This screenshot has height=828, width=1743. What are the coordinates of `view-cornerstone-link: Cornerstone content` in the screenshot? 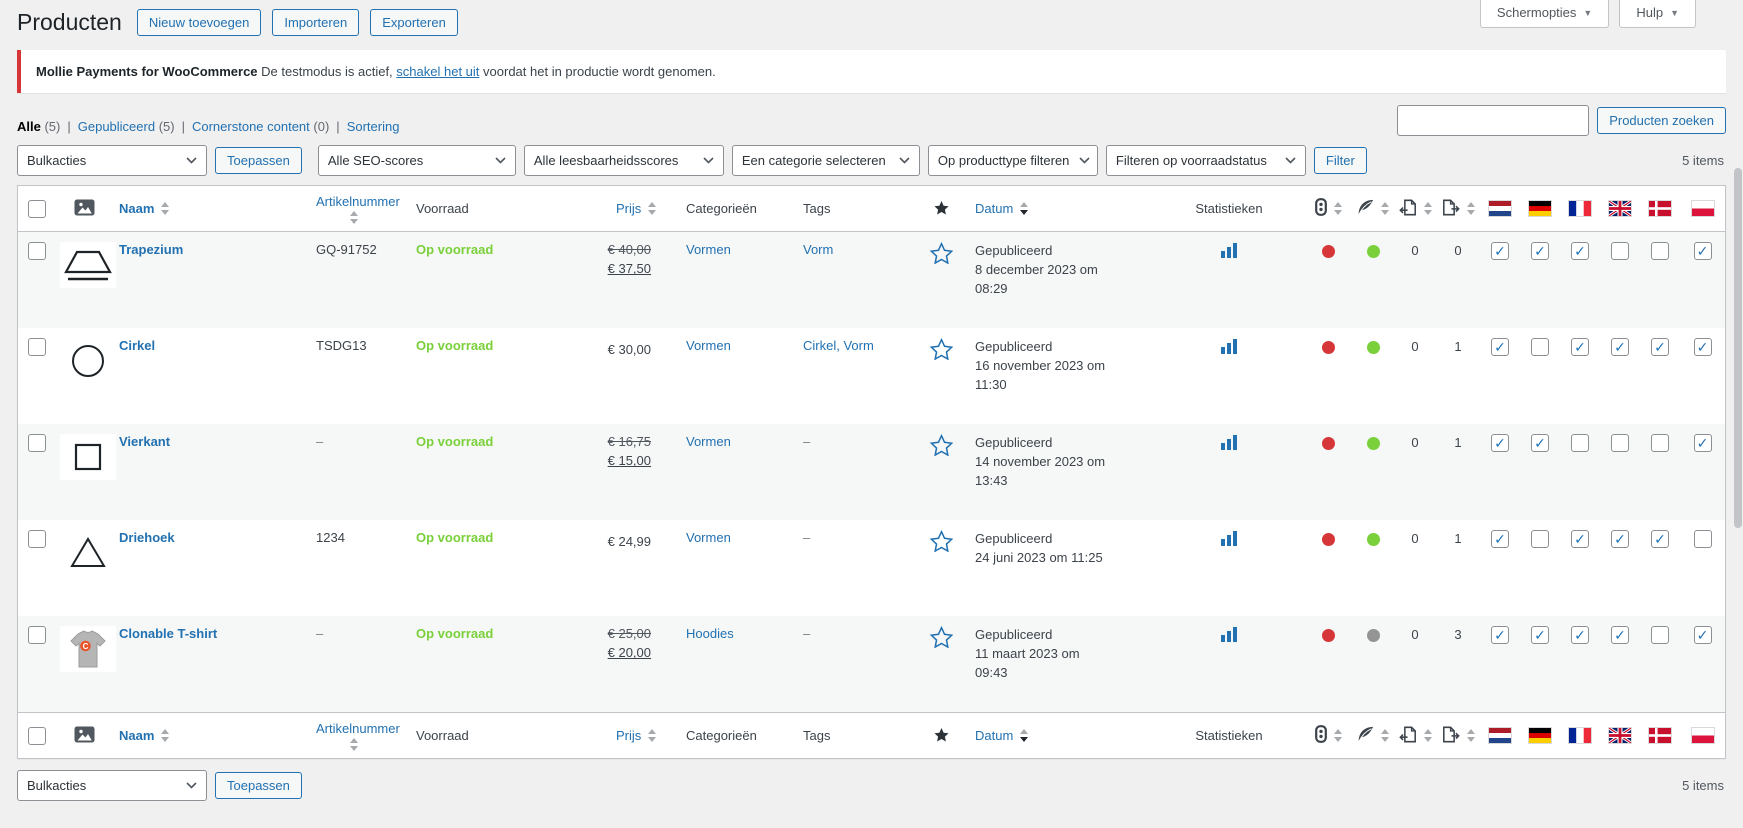 It's located at (250, 127).